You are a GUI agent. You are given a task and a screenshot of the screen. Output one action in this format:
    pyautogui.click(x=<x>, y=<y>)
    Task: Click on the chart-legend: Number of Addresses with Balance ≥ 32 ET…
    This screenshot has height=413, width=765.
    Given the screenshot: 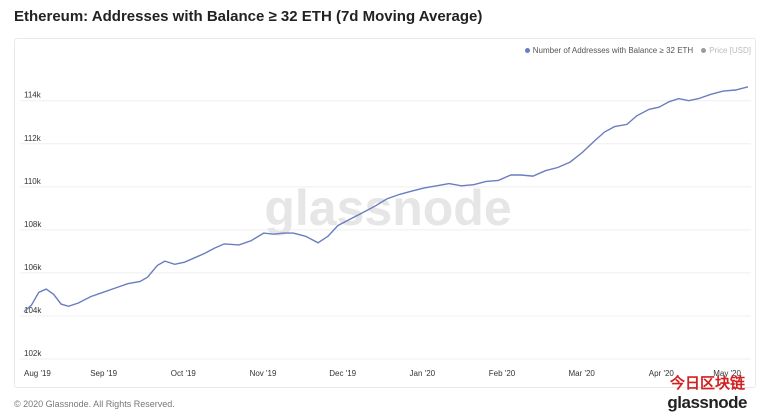 What is the action you would take?
    pyautogui.click(x=637, y=50)
    